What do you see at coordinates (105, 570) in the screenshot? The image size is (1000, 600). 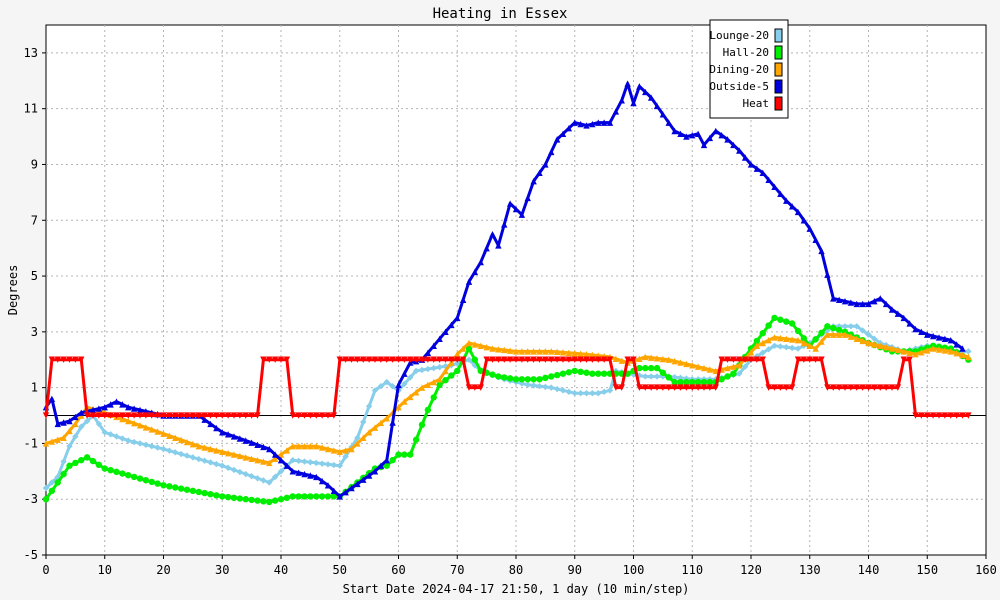 I see `x-tick-label: 10` at bounding box center [105, 570].